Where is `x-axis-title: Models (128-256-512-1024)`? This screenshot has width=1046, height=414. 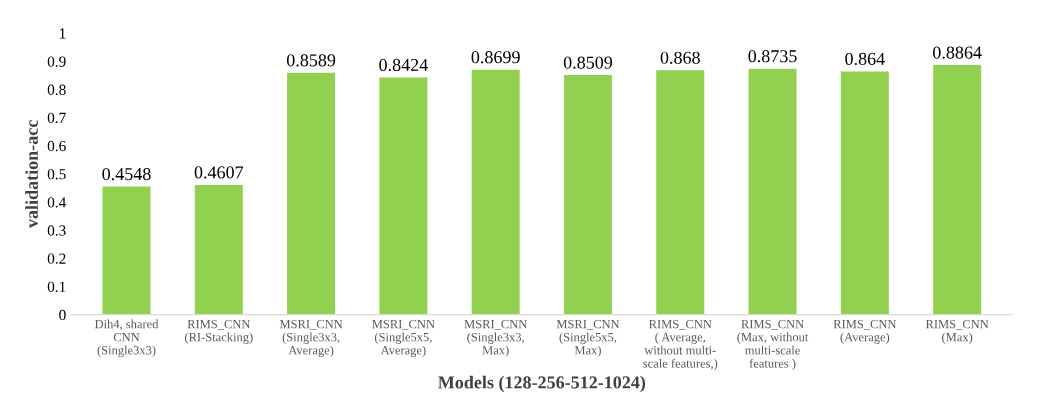 x-axis-title: Models (128-256-512-1024) is located at coordinates (542, 384).